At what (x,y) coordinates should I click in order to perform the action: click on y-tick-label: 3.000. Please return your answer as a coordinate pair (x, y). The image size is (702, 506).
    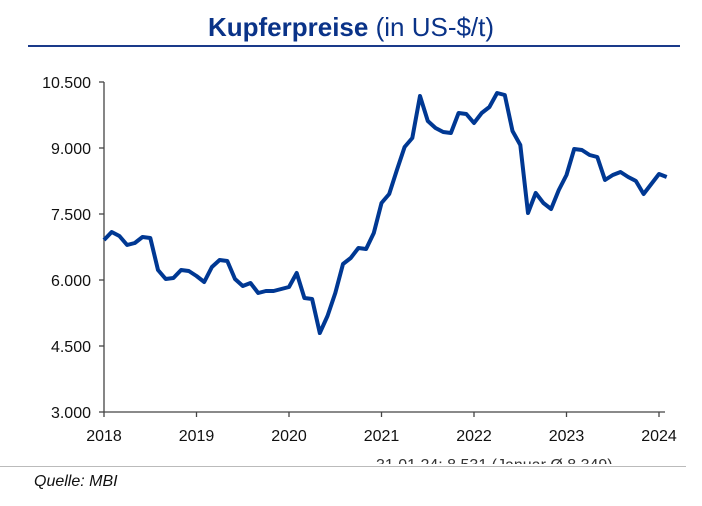
    Looking at the image, I should click on (71, 413).